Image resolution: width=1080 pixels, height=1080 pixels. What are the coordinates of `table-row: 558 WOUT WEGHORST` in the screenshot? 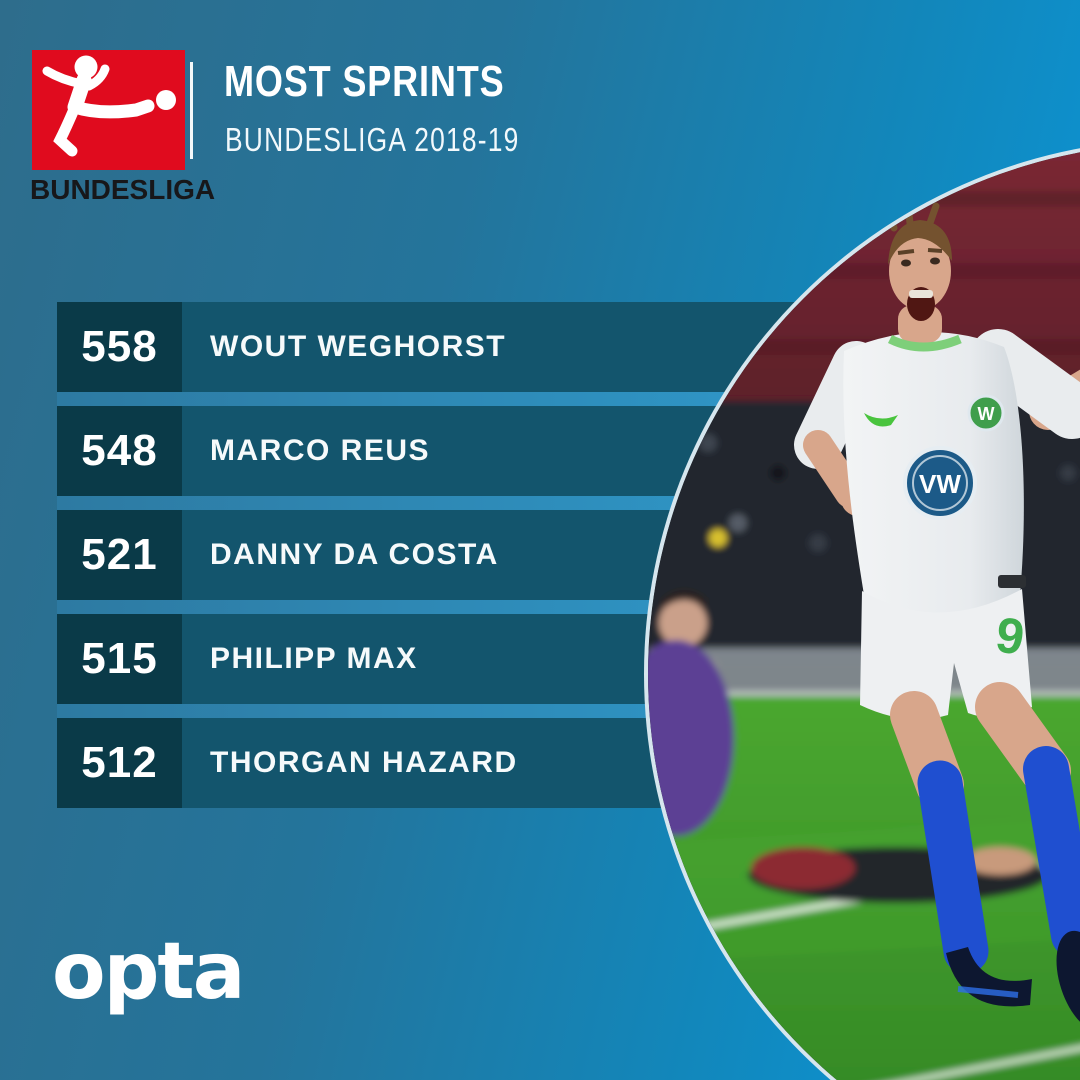 It's located at (428, 347).